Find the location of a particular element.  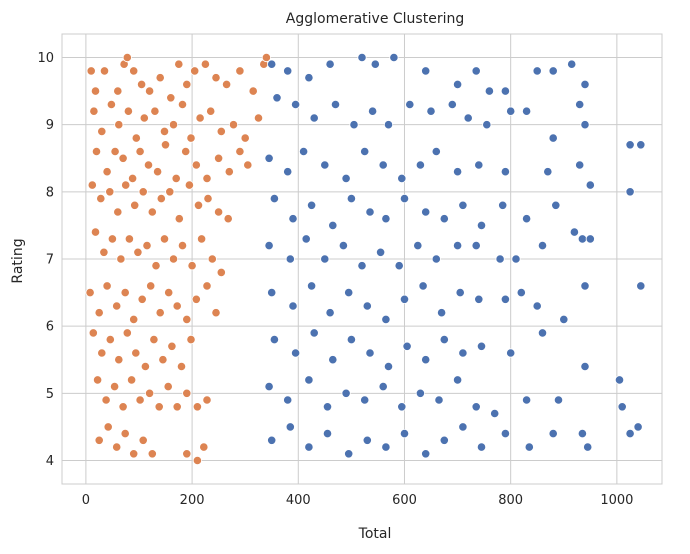

x-tick-label: 800 is located at coordinates (510, 500).